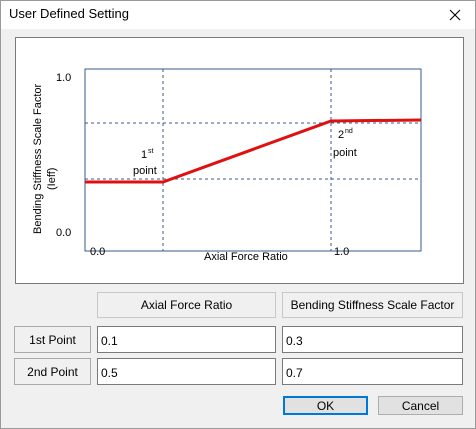  Describe the element at coordinates (325, 405) in the screenshot. I see `ok-button: OK` at that location.